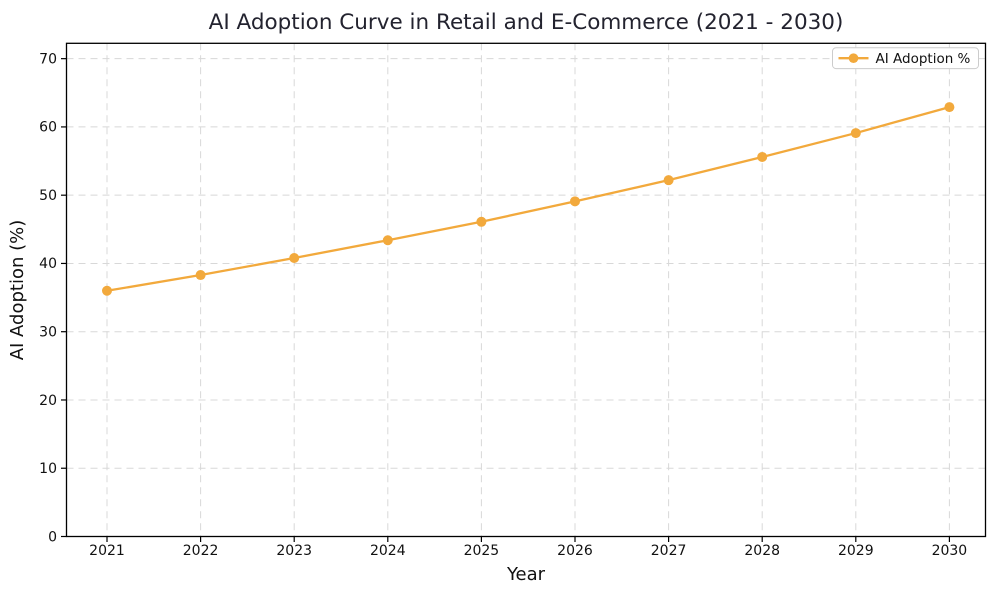 The height and width of the screenshot is (600, 1000). What do you see at coordinates (482, 551) in the screenshot?
I see `x-tick-label: 2025` at bounding box center [482, 551].